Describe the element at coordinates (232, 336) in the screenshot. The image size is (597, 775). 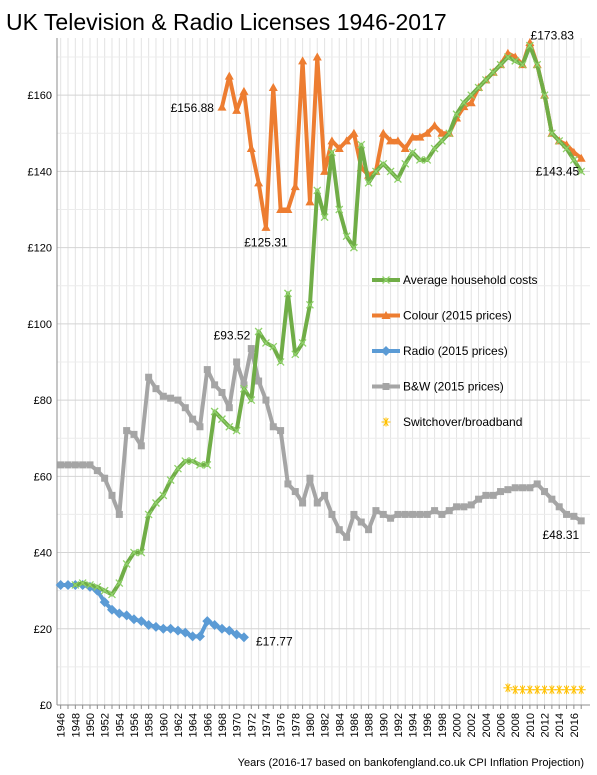
I see `data-label: £93.52` at that location.